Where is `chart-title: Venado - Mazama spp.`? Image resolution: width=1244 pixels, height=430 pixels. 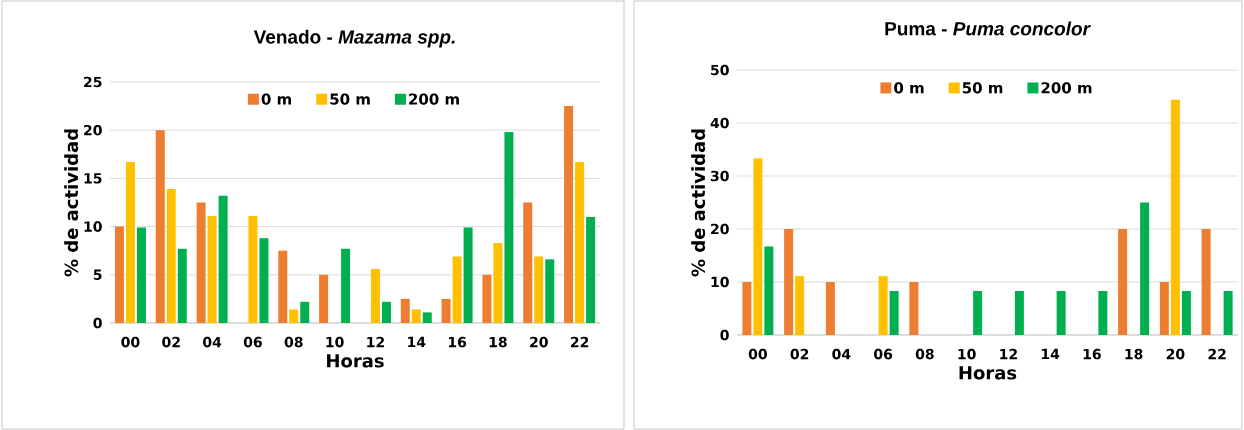 chart-title: Venado - Mazama spp. is located at coordinates (354, 38).